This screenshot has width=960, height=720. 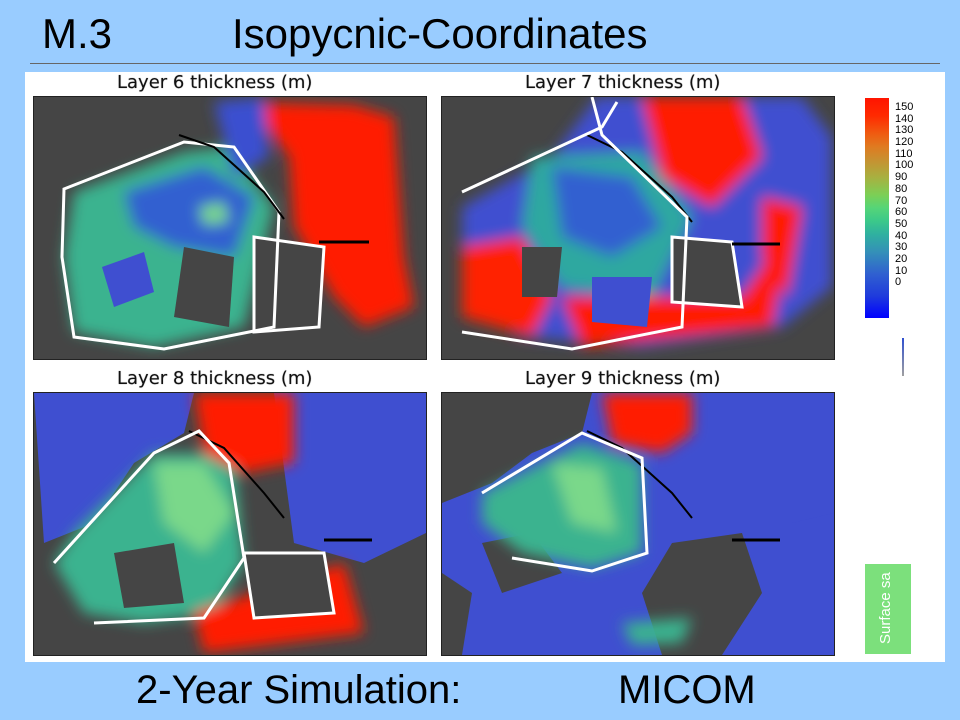 I want to click on colorbar-tick-label: 20, so click(x=901, y=258).